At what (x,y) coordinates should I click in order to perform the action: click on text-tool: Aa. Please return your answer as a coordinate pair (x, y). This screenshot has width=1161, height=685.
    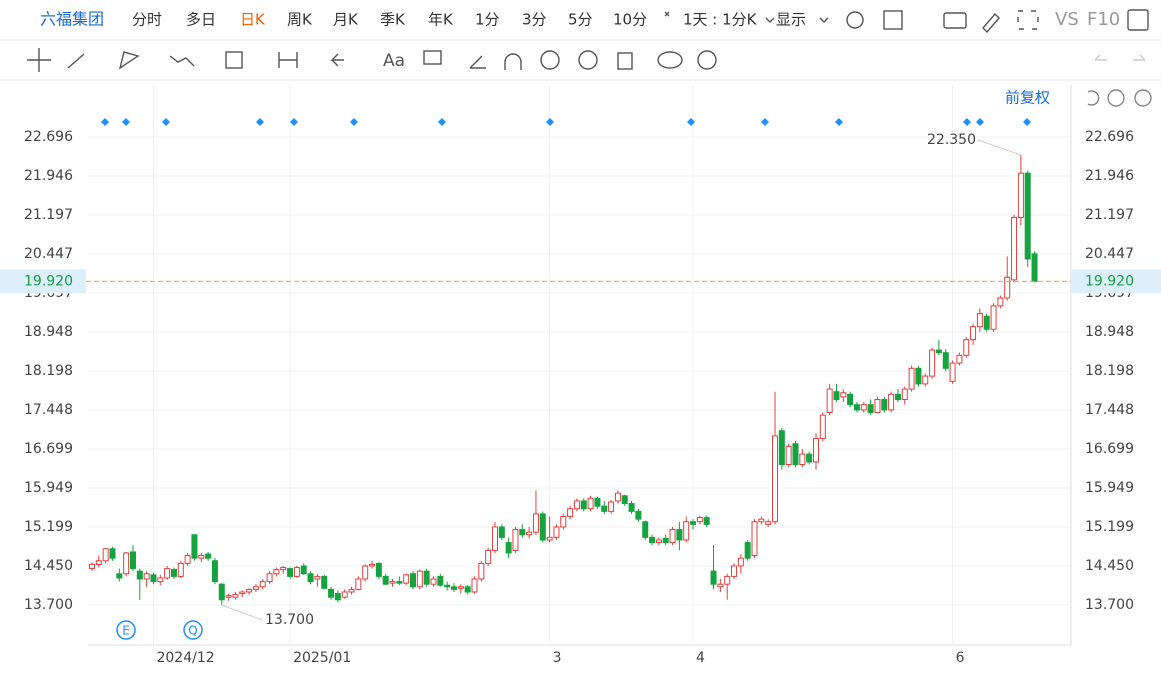
    Looking at the image, I should click on (394, 61).